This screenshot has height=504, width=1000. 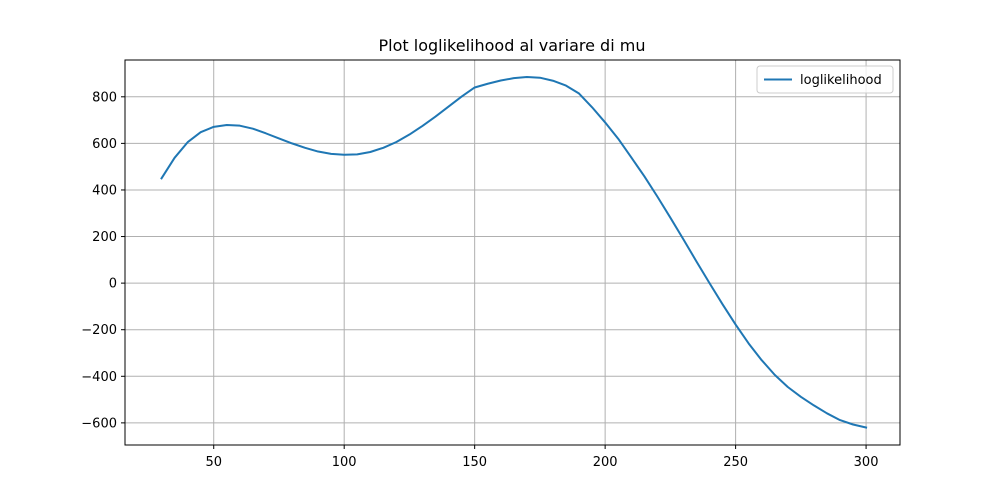 What do you see at coordinates (104, 97) in the screenshot?
I see `y-tick-label: 800` at bounding box center [104, 97].